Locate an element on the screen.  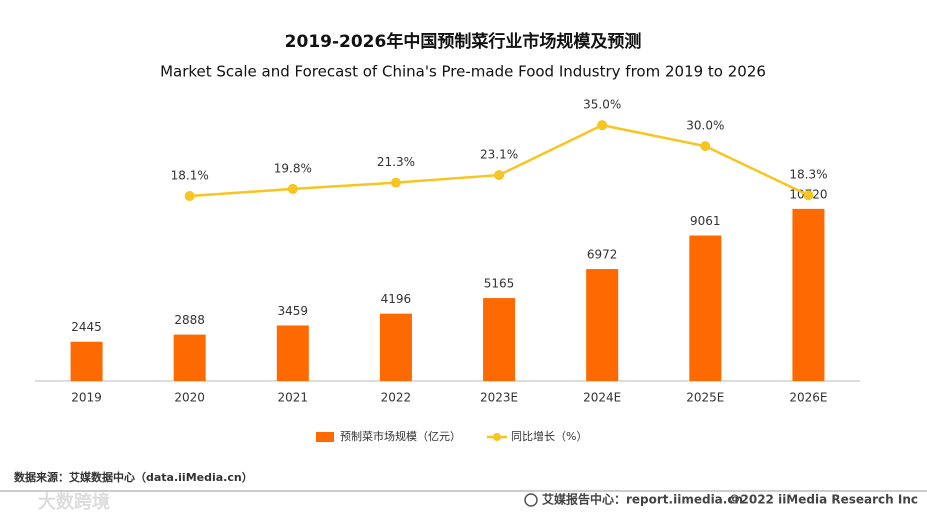
legend-label: 预制菜市场规模（亿元） is located at coordinates (400, 436).